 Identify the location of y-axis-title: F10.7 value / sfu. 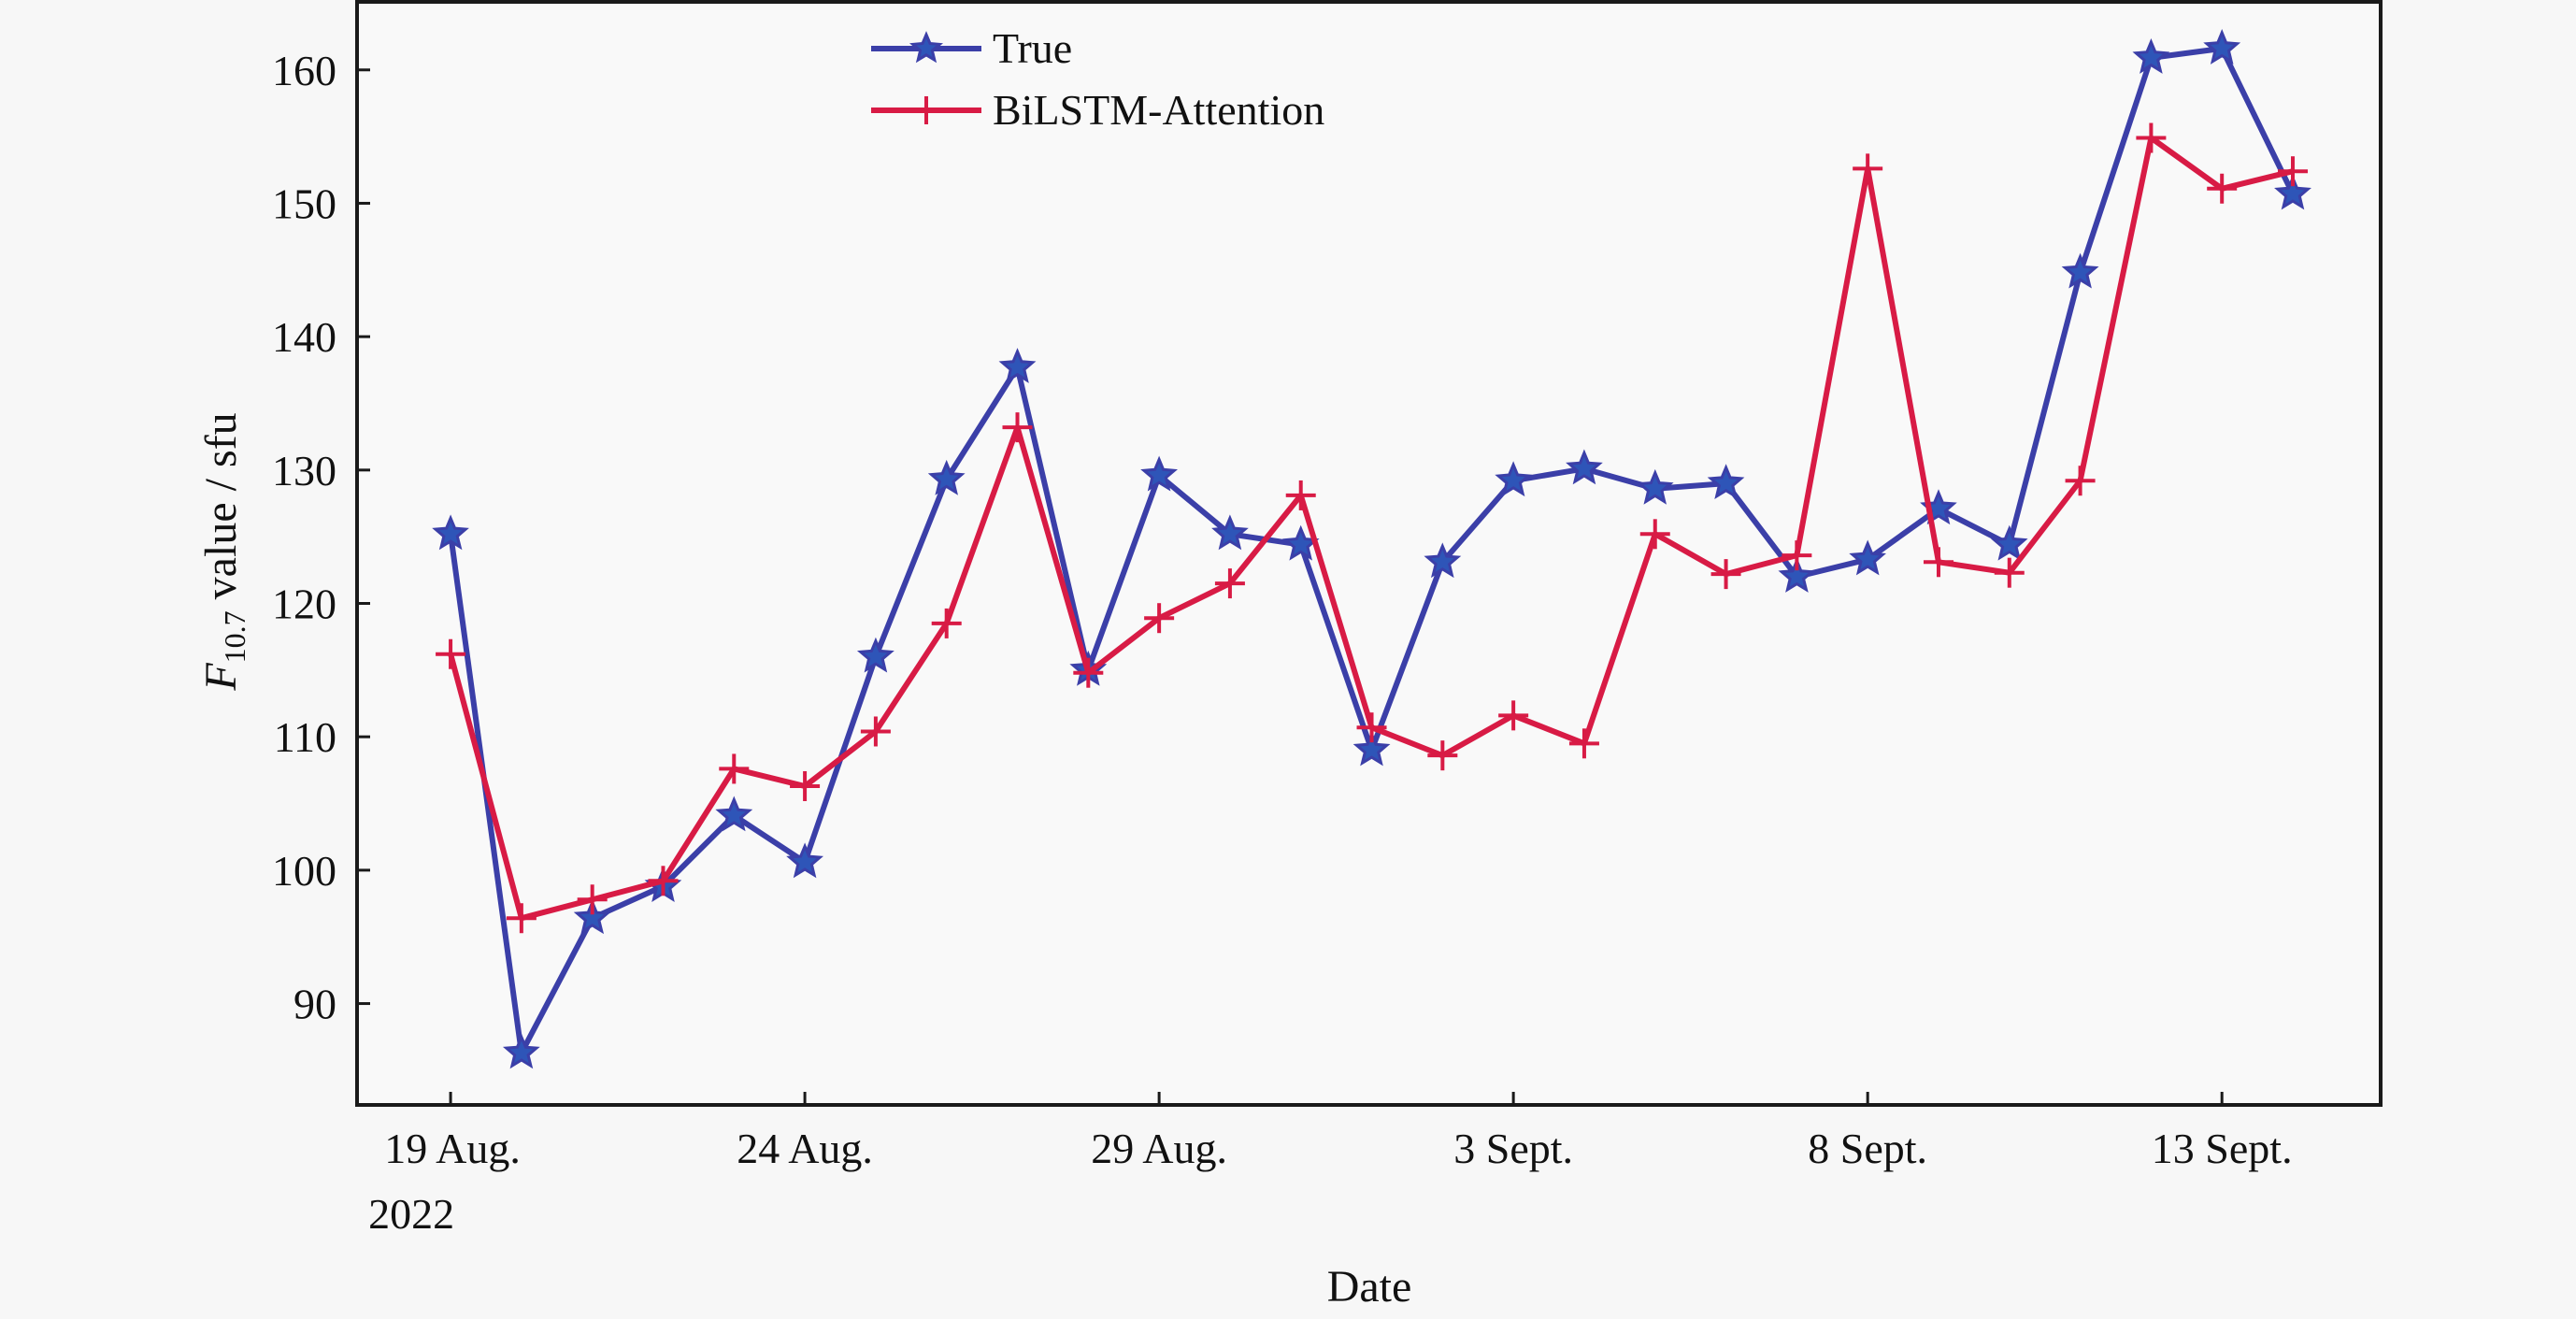
(223, 551).